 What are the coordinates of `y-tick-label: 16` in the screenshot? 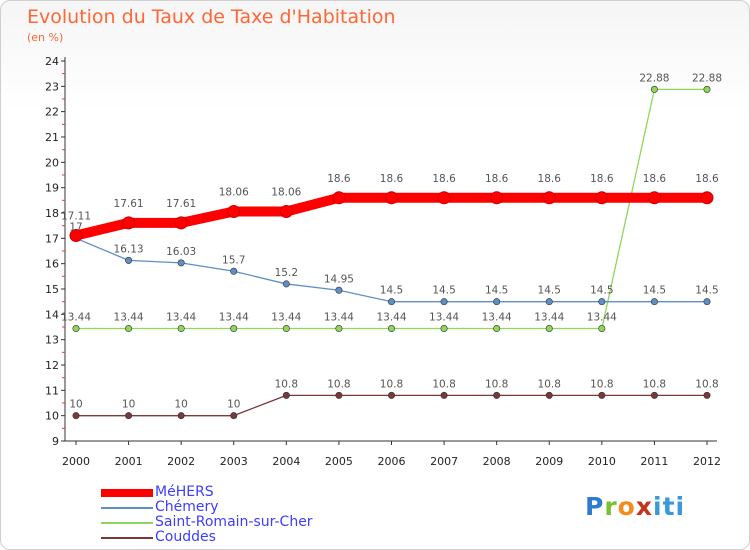 It's located at (52, 264).